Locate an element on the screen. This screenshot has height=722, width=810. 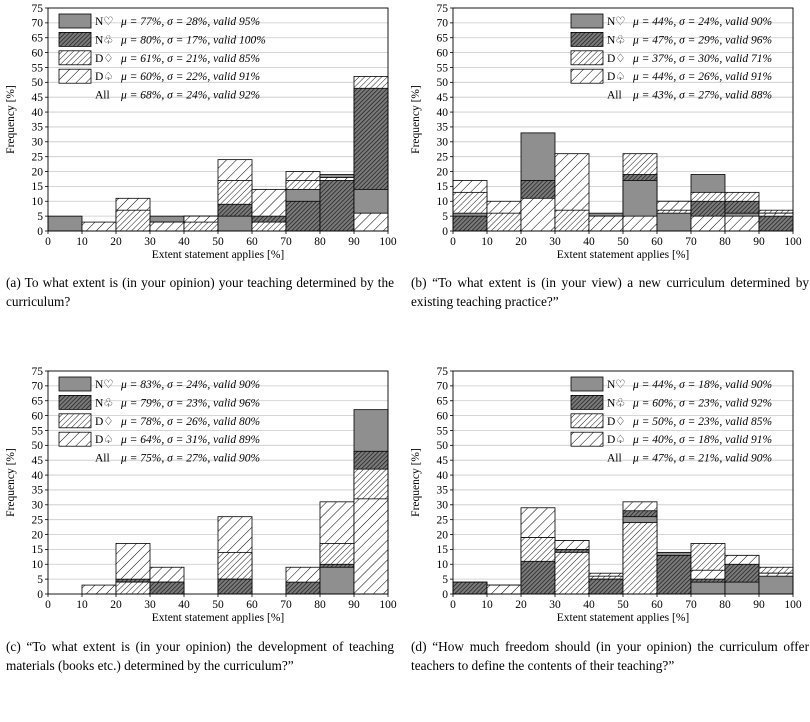
x-tick-label: 40 is located at coordinates (589, 605).